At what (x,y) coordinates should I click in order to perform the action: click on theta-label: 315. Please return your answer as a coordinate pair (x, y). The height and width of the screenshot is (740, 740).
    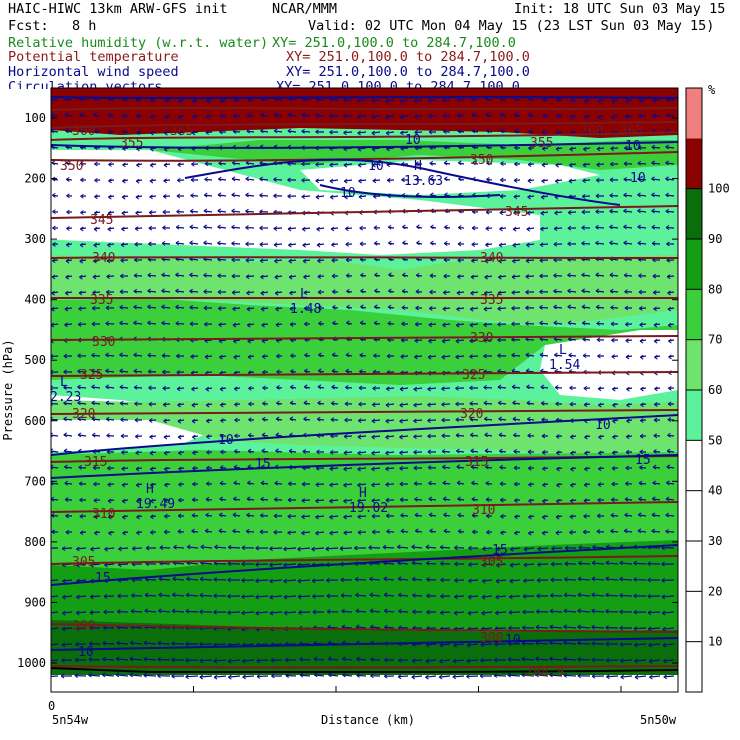
    Looking at the image, I should click on (95, 462).